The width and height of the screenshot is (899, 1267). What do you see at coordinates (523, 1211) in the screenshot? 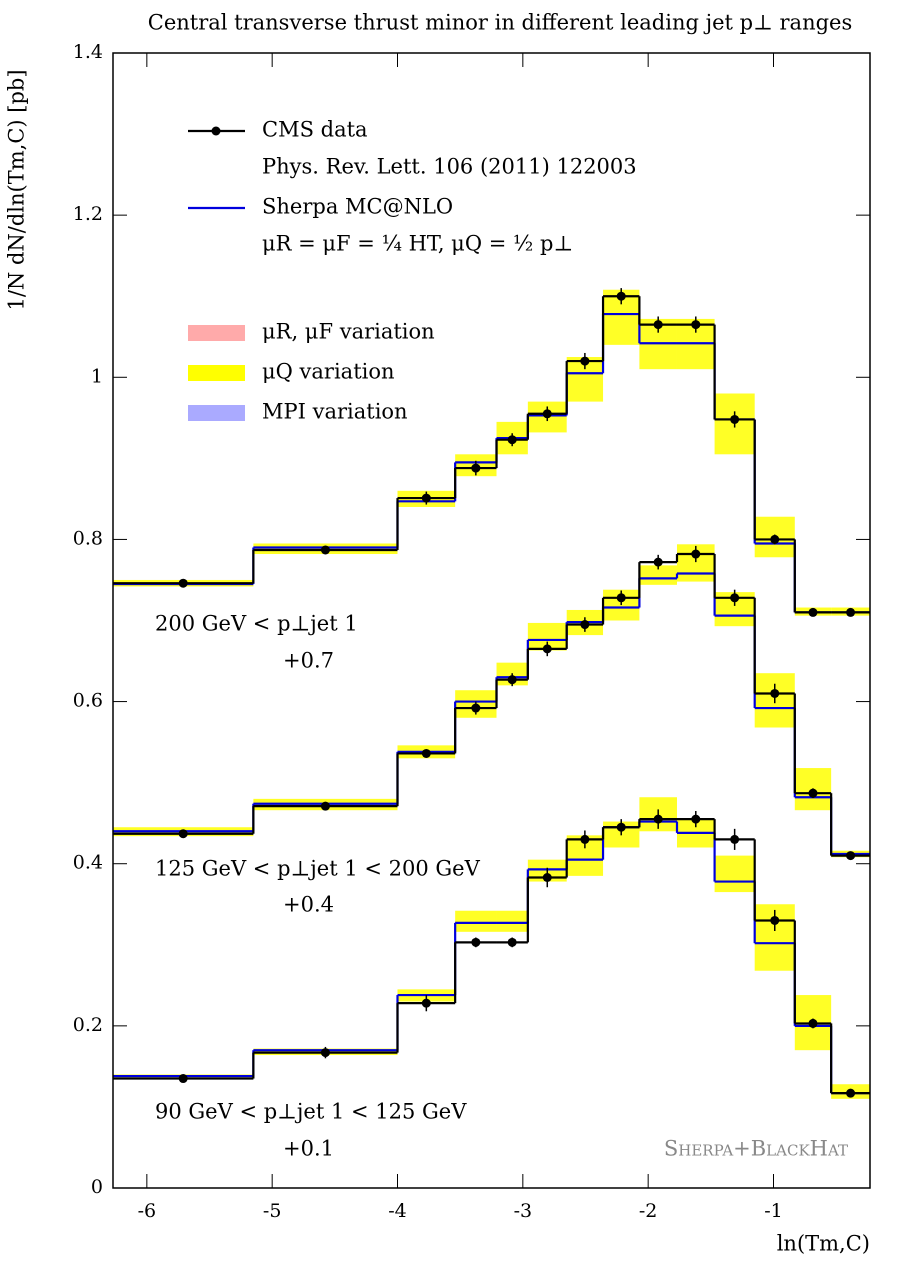
I see `x-tick-label: -3` at bounding box center [523, 1211].